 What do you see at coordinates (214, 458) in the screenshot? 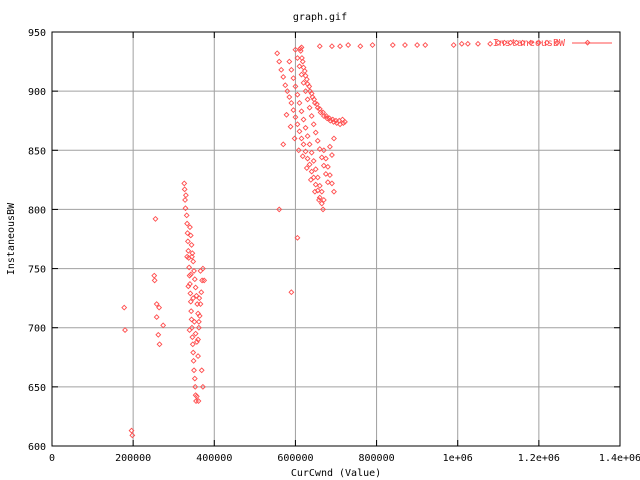
I see `x-tick-label: 400000` at bounding box center [214, 458].